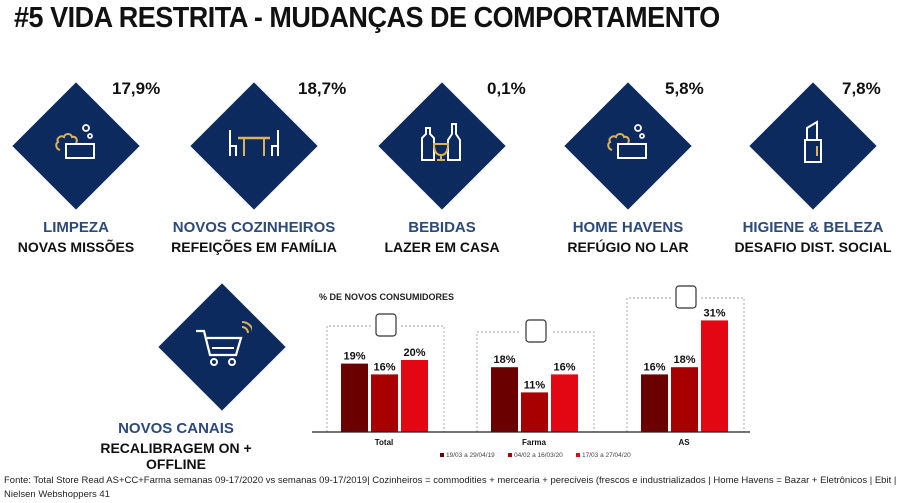 The image size is (902, 503). What do you see at coordinates (254, 143) in the screenshot?
I see `dining-table-icon` at bounding box center [254, 143].